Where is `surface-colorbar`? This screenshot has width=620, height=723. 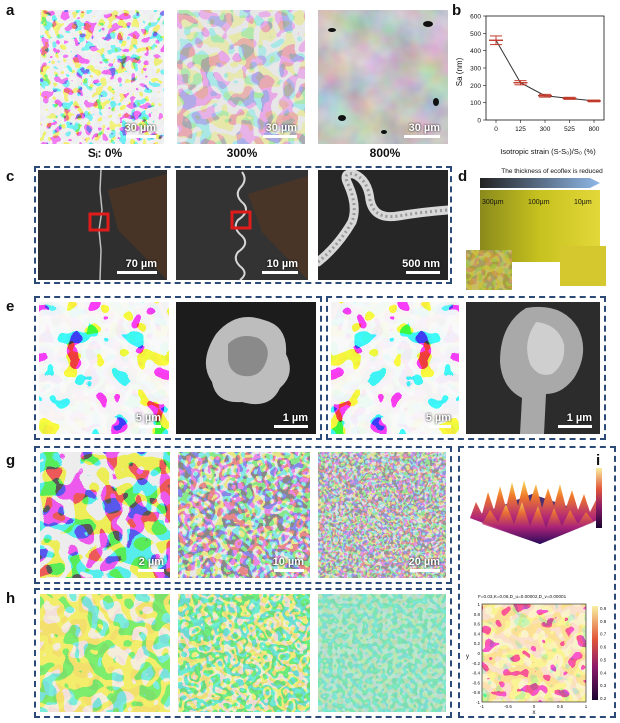 surface-colorbar is located at coordinates (599, 498).